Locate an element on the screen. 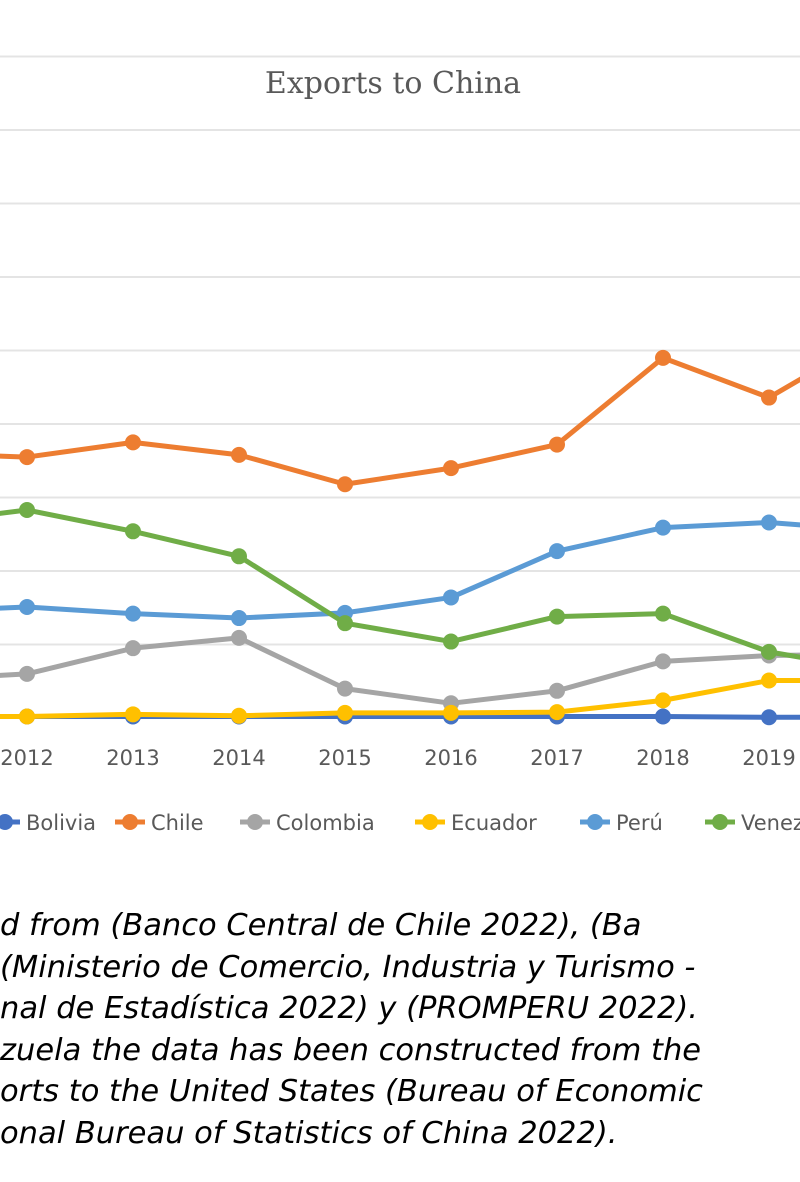 The image size is (800, 1182). series-line-peru is located at coordinates (400, 570).